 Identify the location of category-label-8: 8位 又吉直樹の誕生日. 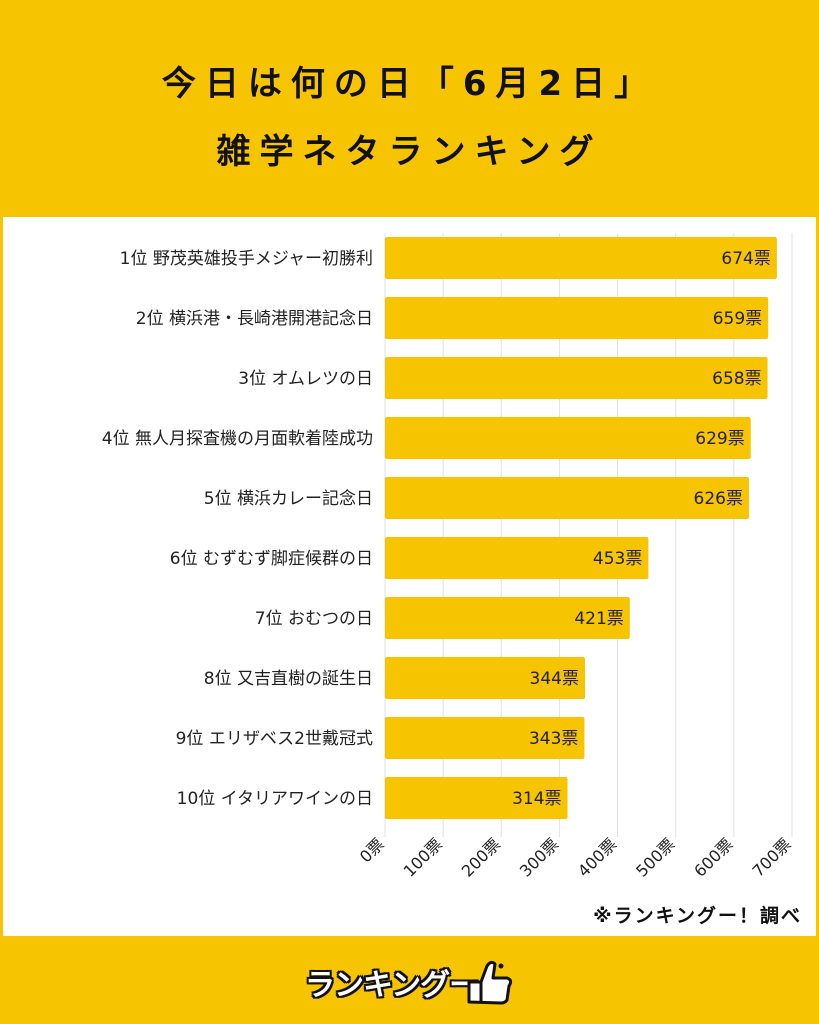
(288, 679).